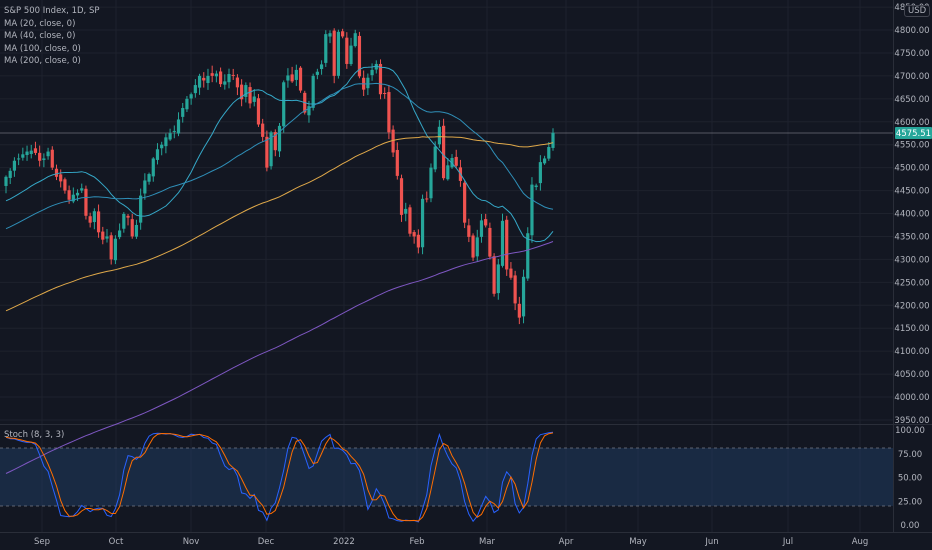 The image size is (932, 550). What do you see at coordinates (191, 542) in the screenshot?
I see `time-tick-label: Nov` at bounding box center [191, 542].